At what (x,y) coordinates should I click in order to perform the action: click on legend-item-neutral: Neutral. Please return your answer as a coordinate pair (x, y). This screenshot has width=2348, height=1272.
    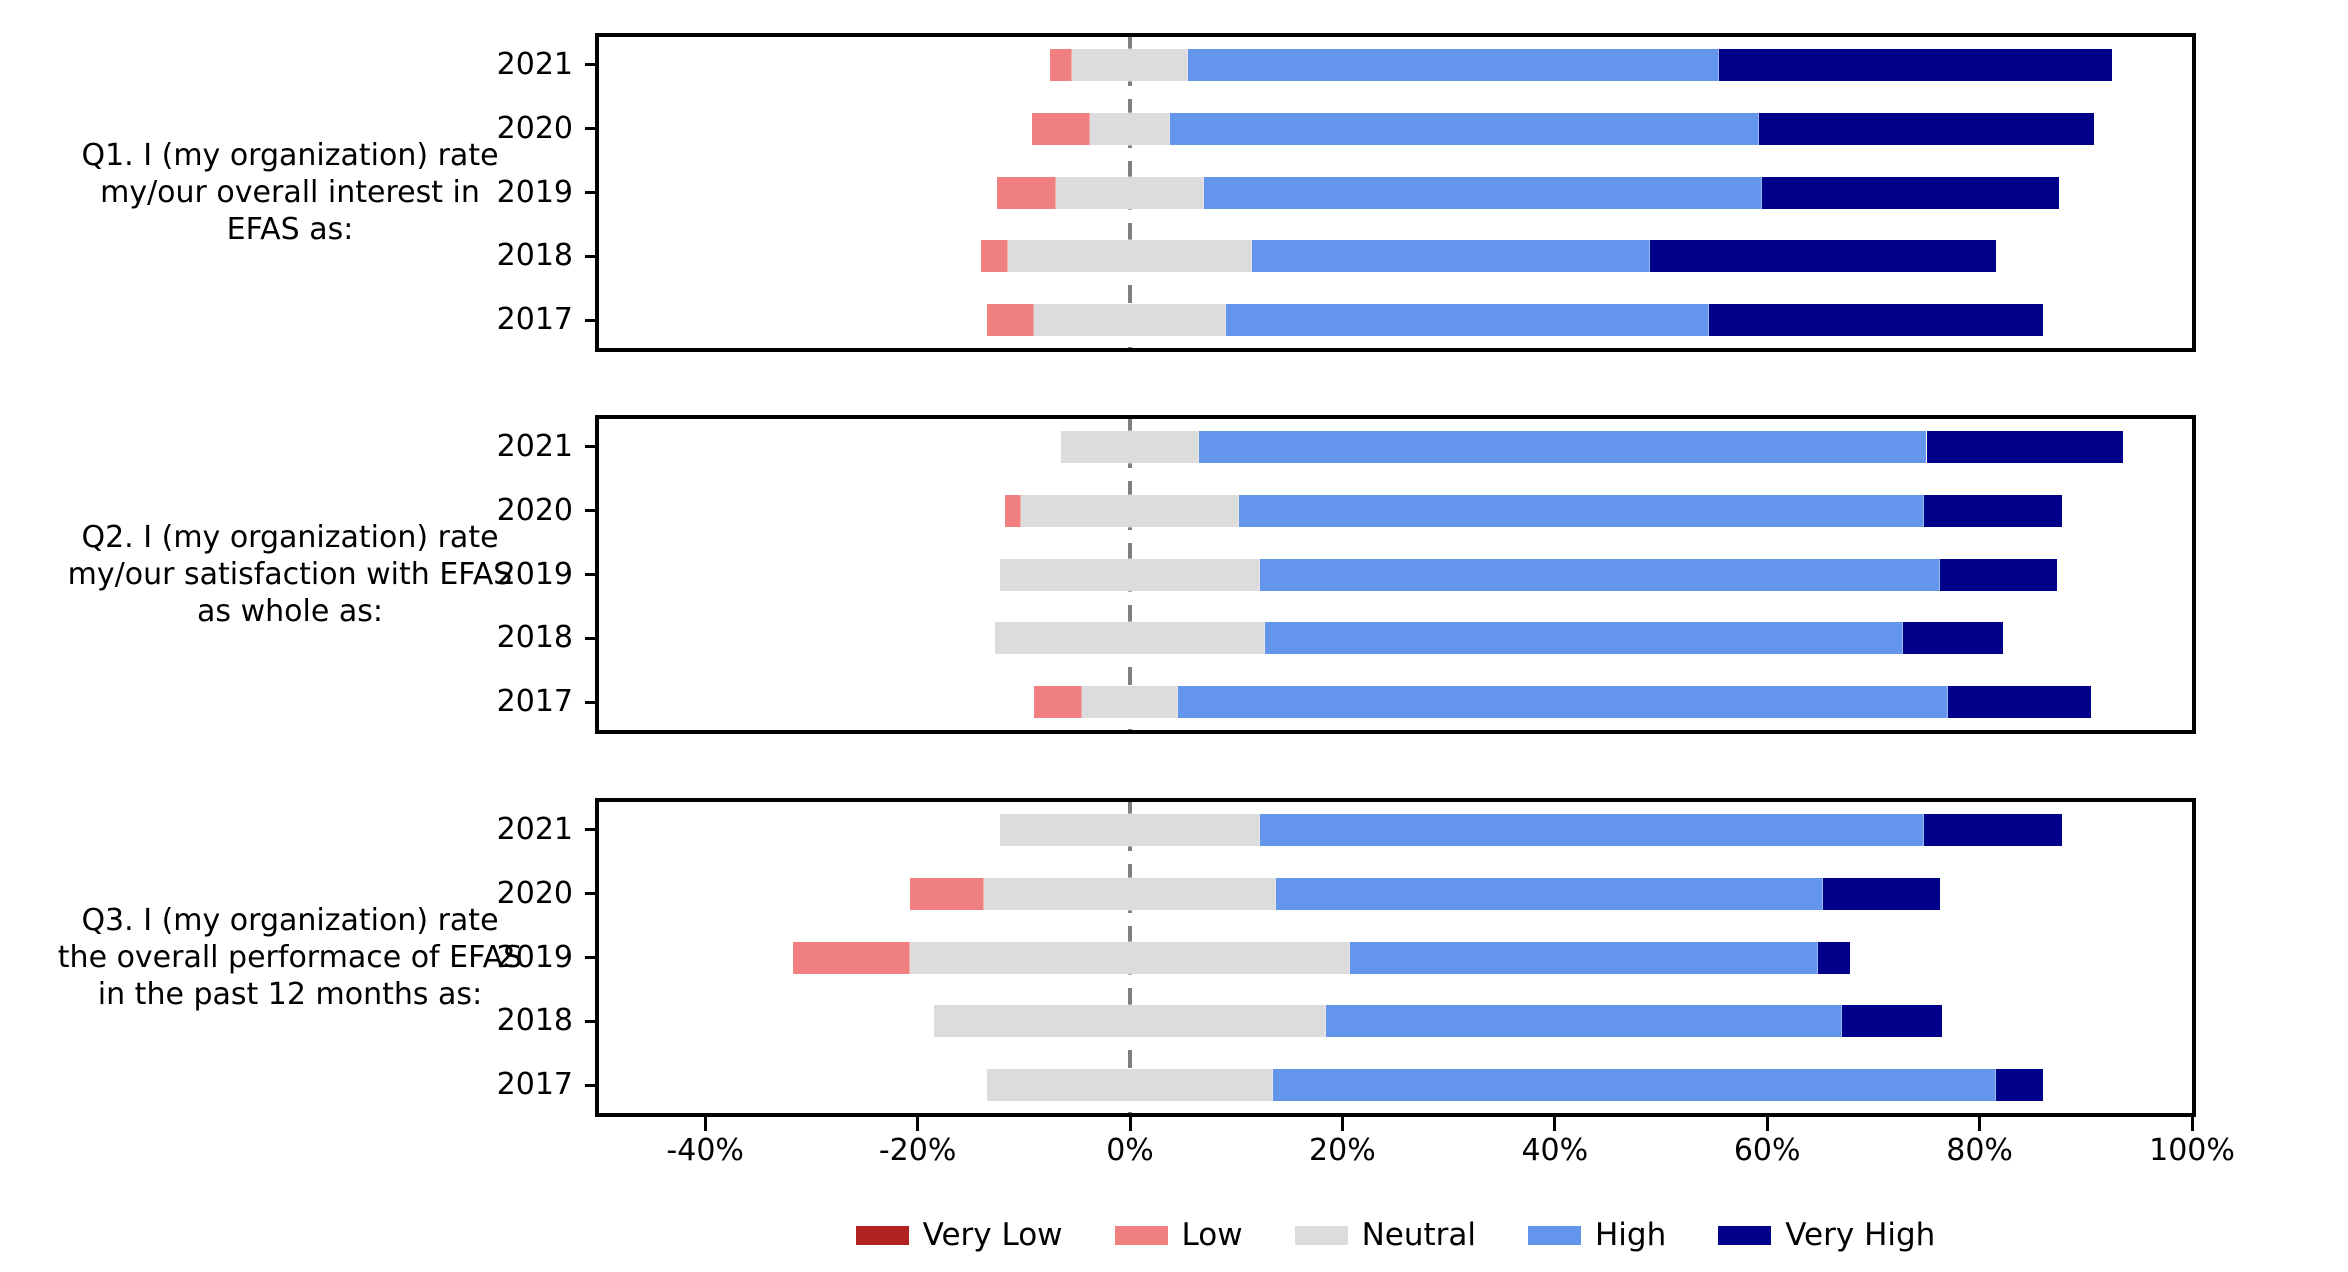
    Looking at the image, I should click on (1385, 1235).